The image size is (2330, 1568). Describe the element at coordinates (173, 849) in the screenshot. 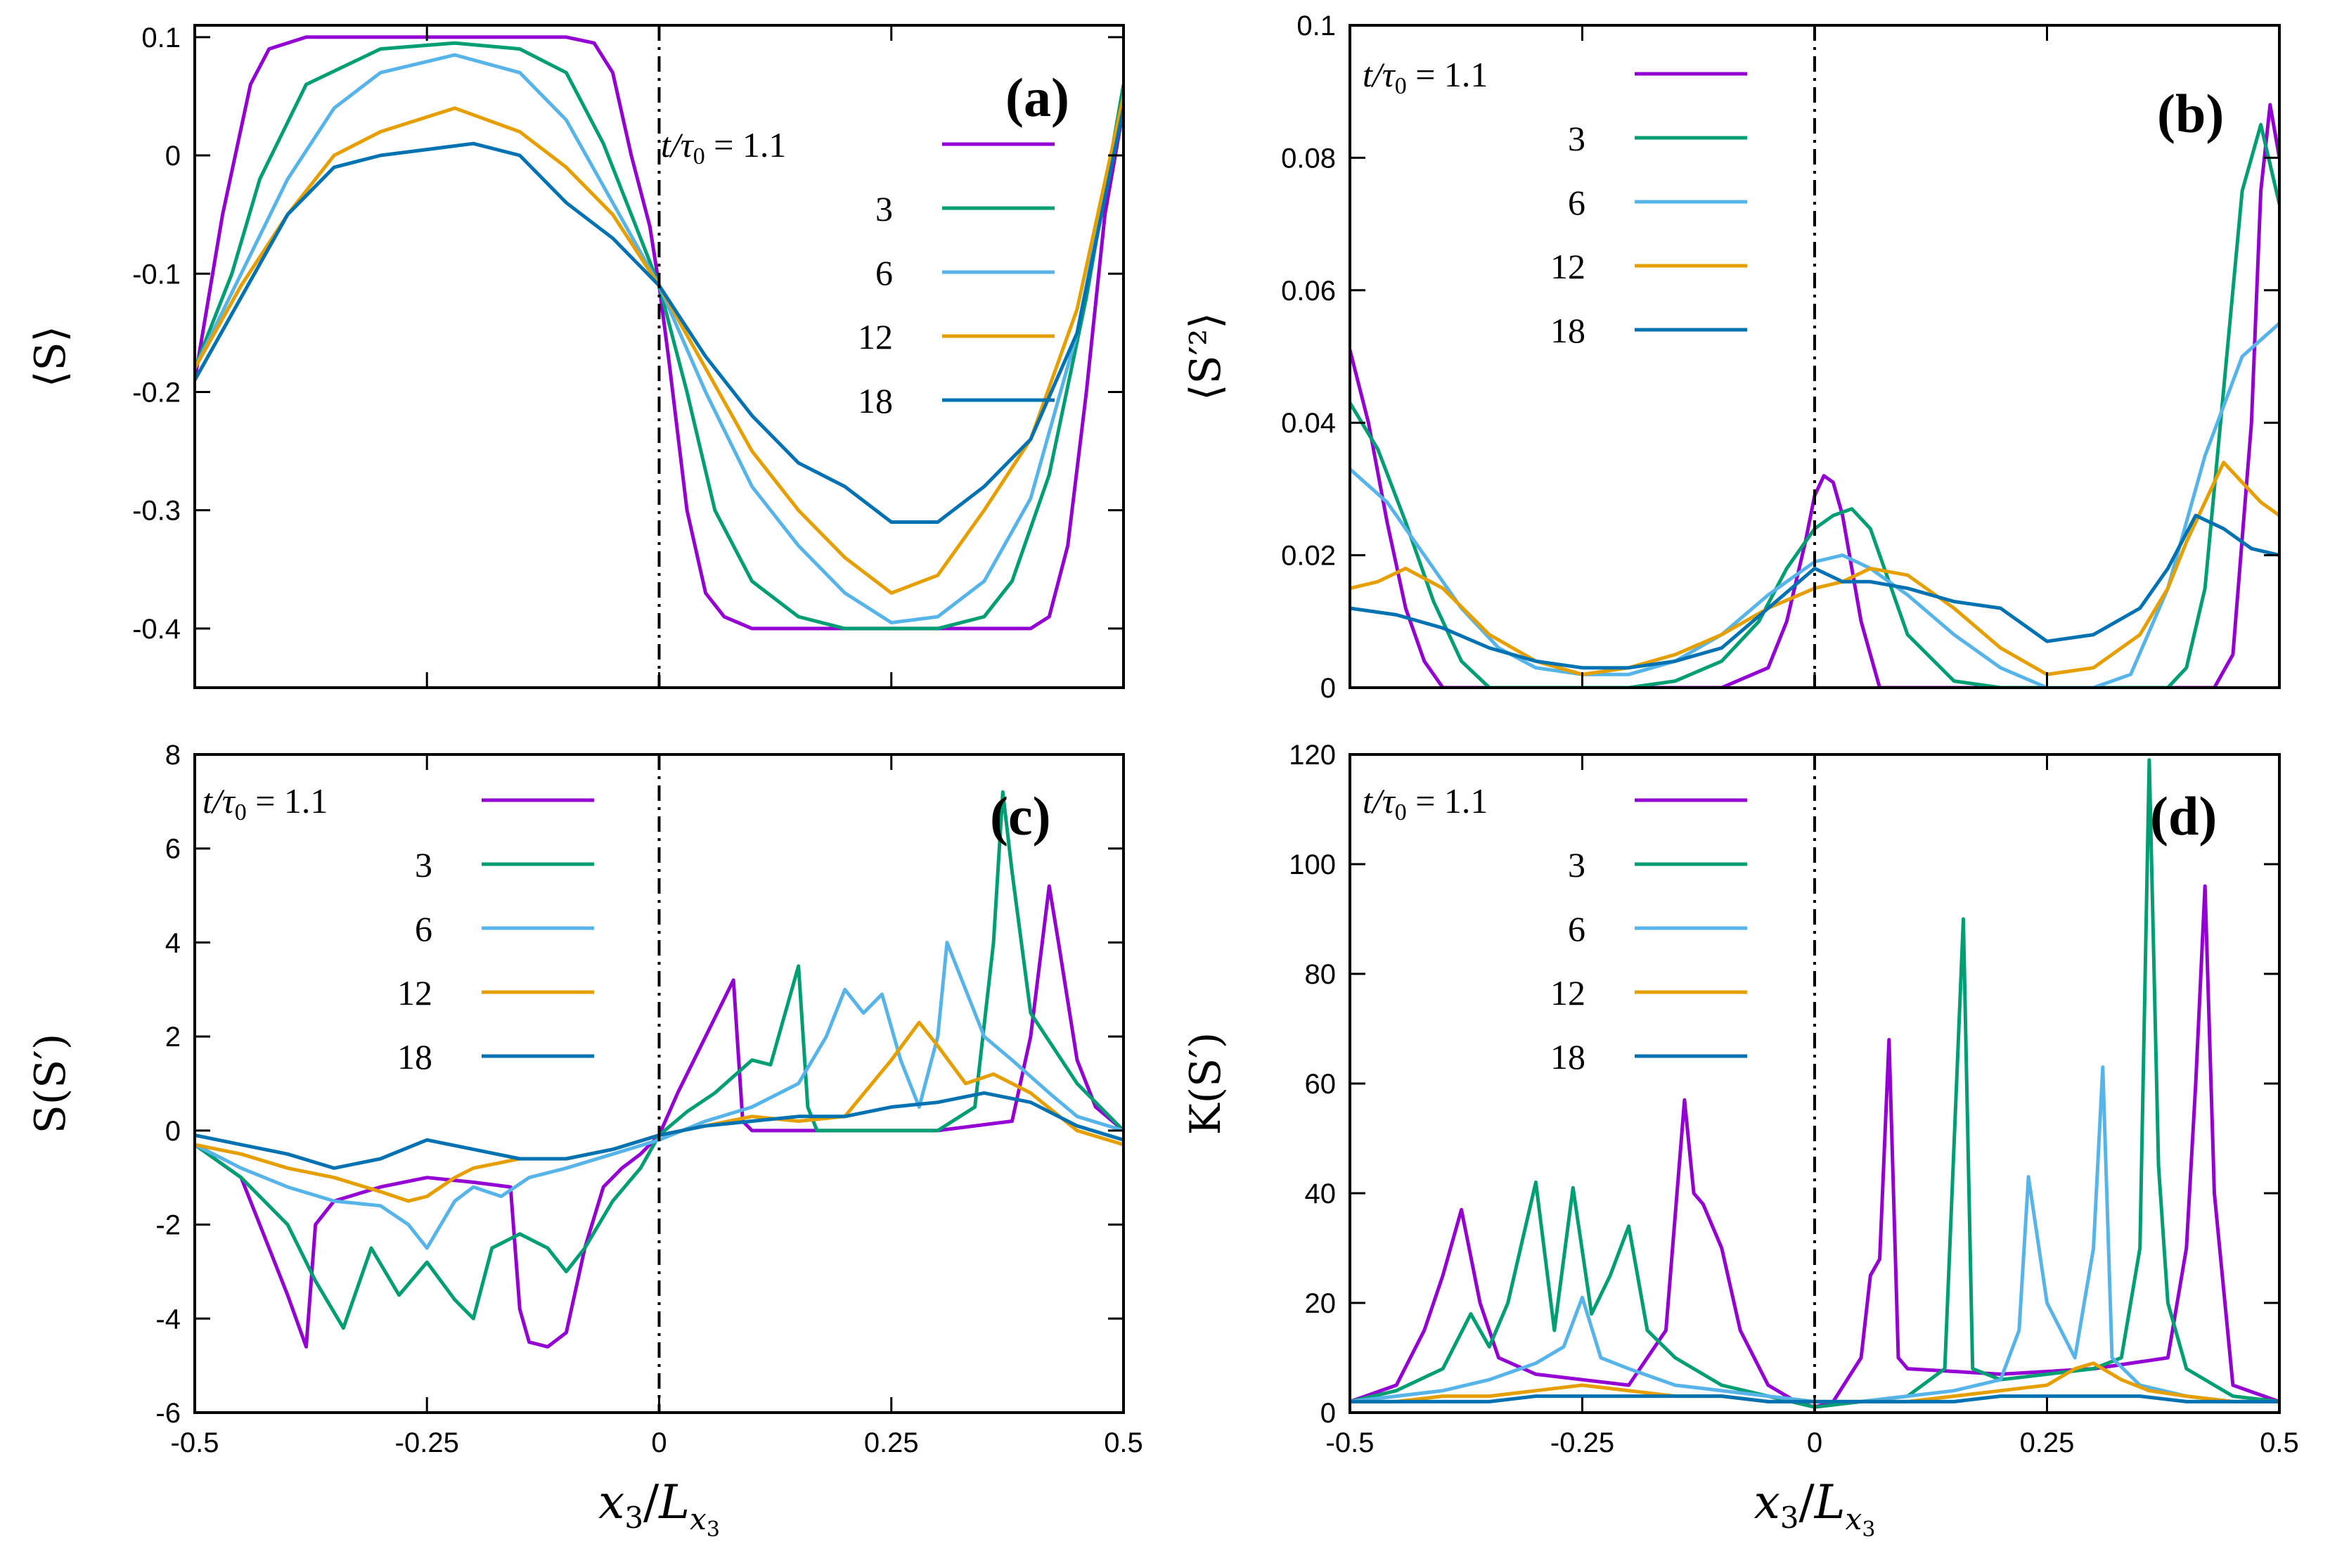

I see `y-tick-label: 6` at that location.